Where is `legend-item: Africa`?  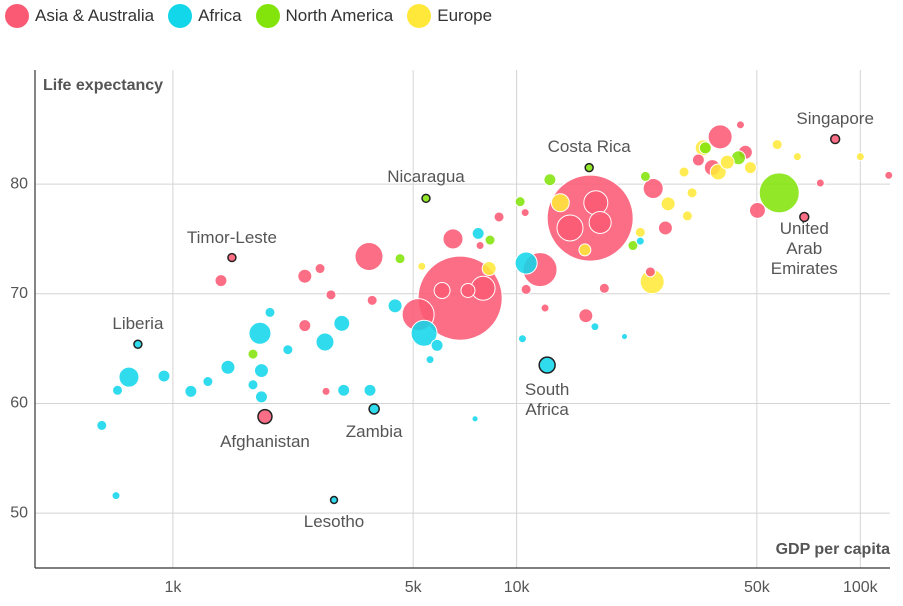 legend-item: Africa is located at coordinates (205, 16).